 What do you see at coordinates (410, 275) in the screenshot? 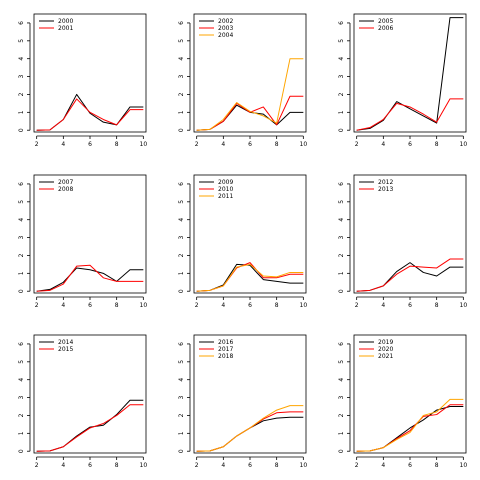
I see `series-line-2013` at bounding box center [410, 275].